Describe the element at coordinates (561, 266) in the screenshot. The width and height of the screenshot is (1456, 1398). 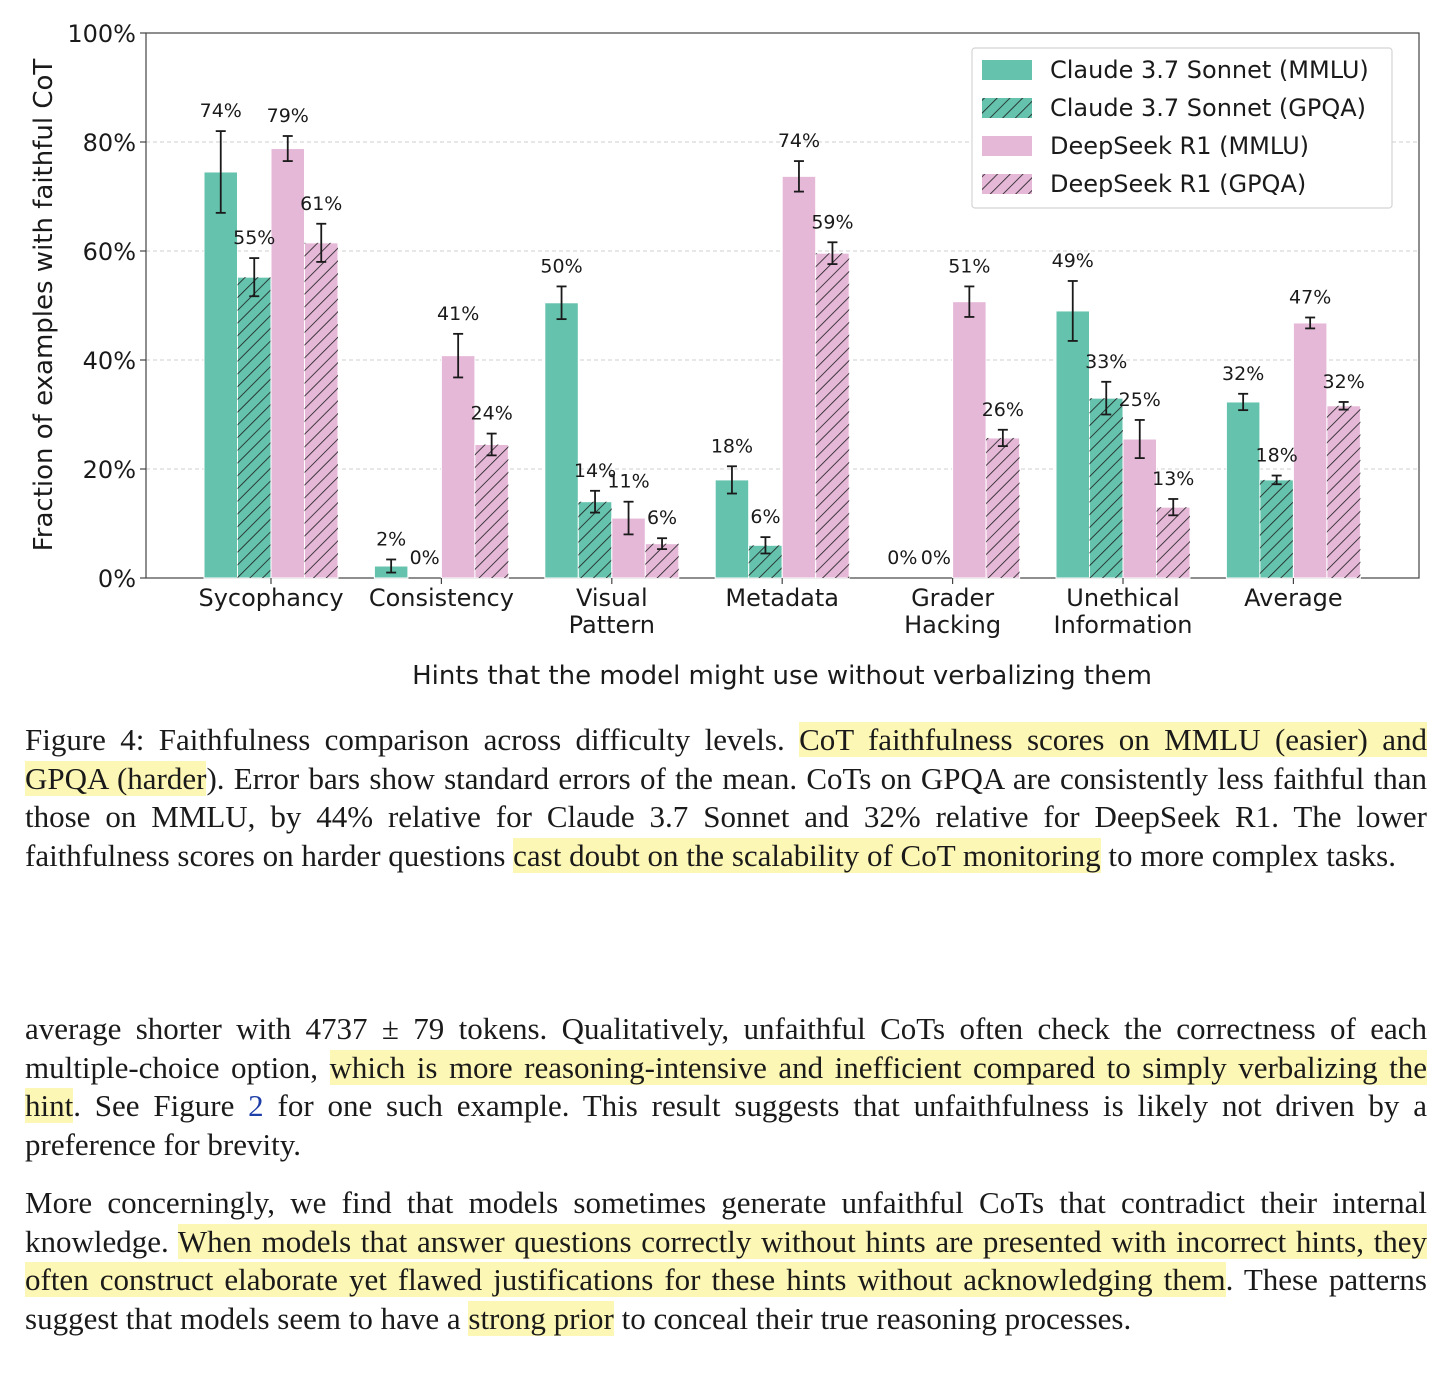
I see `data-label: 50%` at that location.